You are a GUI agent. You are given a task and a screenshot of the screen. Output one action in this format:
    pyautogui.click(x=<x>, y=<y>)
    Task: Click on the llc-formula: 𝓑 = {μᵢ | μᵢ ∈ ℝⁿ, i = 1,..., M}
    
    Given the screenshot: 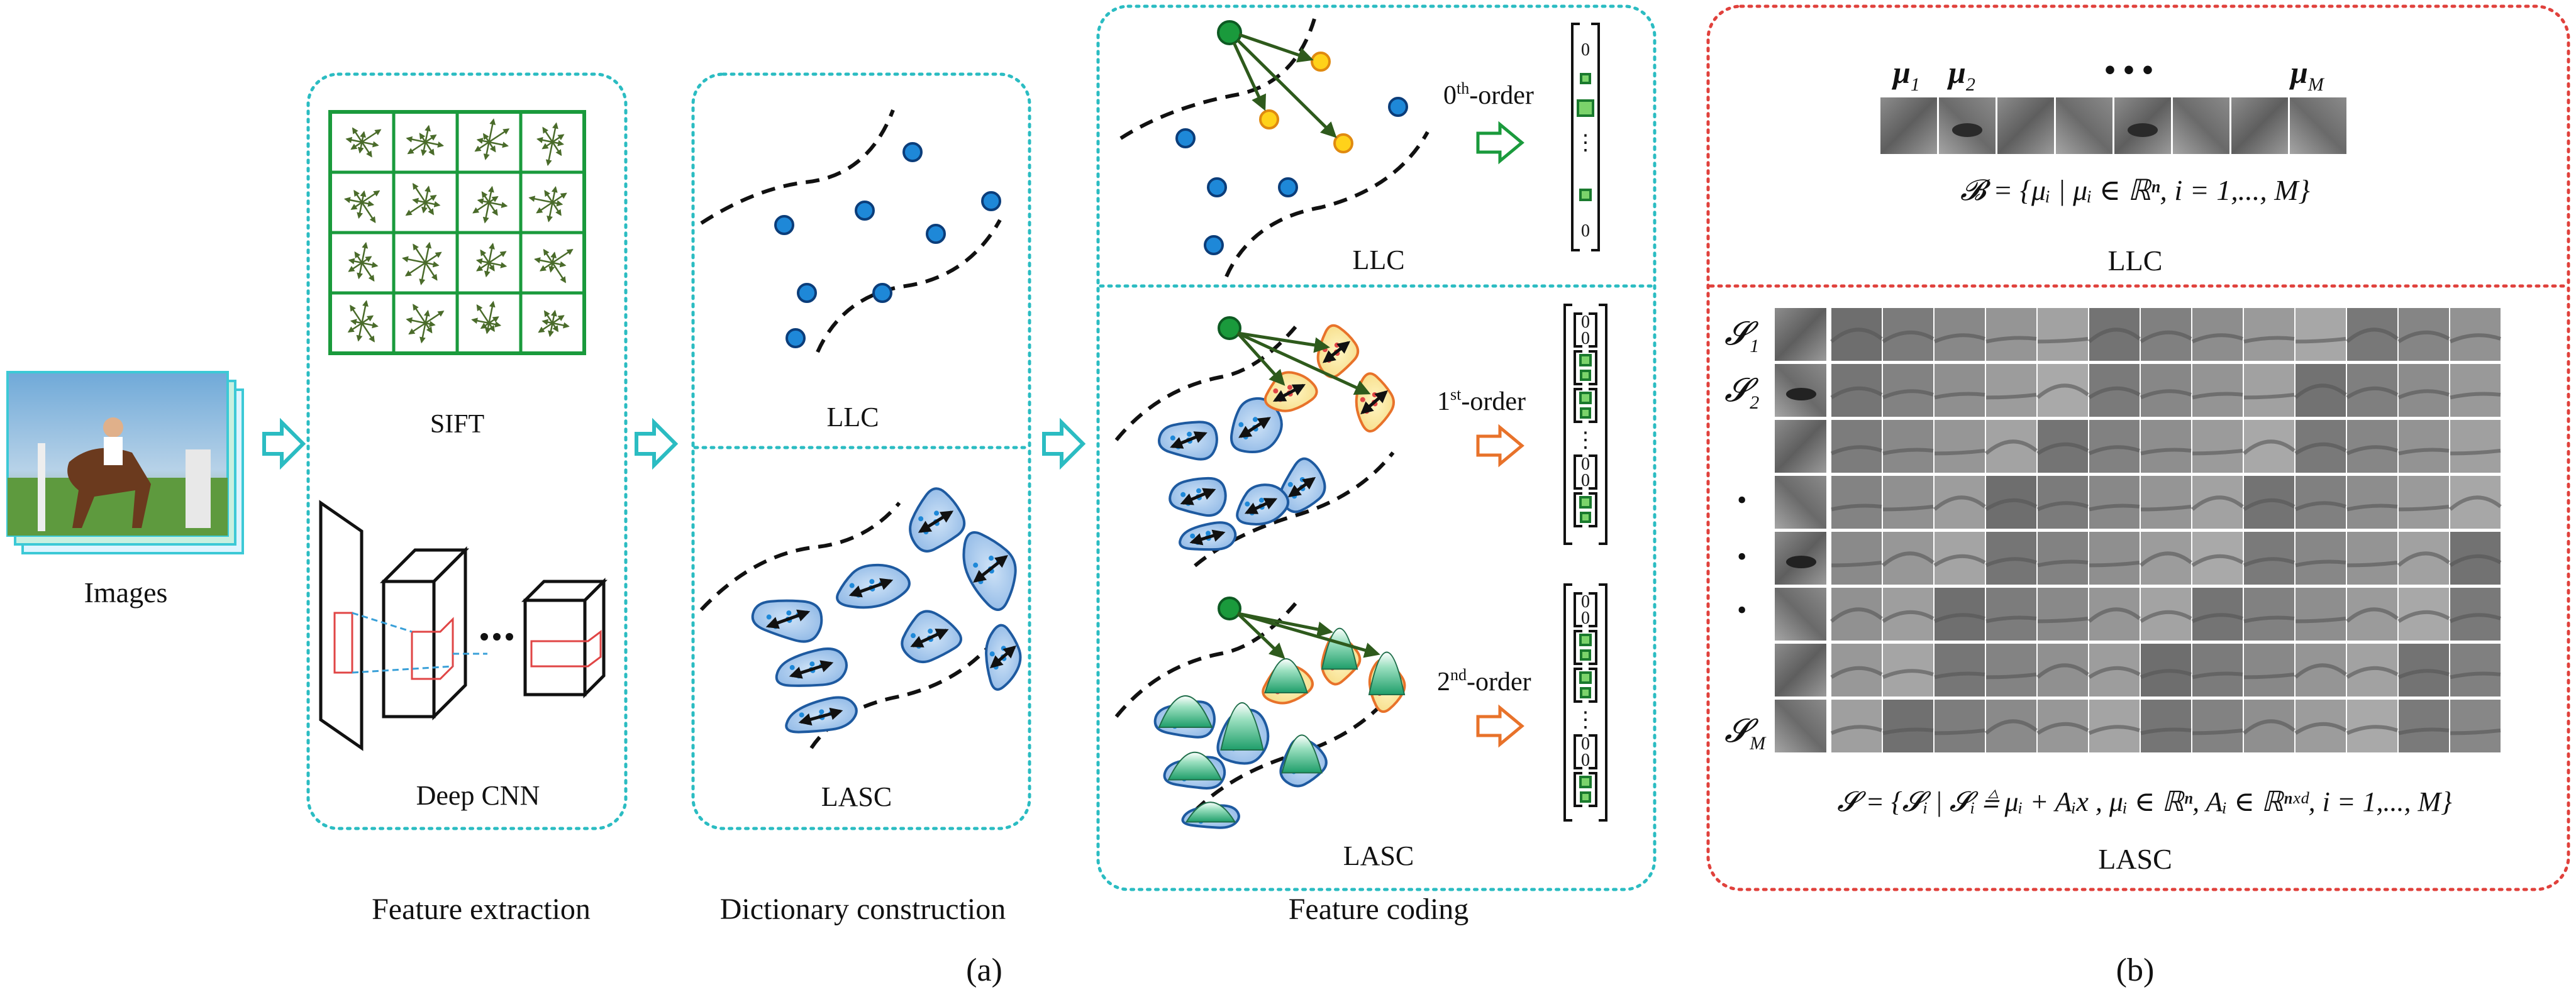 What is the action you would take?
    pyautogui.click(x=2135, y=190)
    